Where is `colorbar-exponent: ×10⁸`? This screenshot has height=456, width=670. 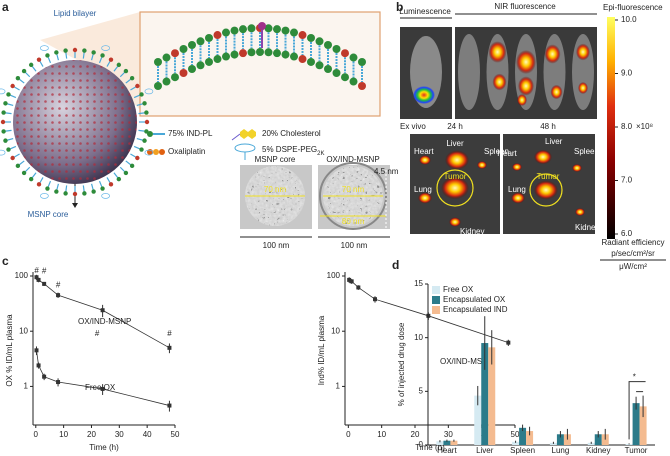
colorbar-exponent: ×10⁸ is located at coordinates (644, 126).